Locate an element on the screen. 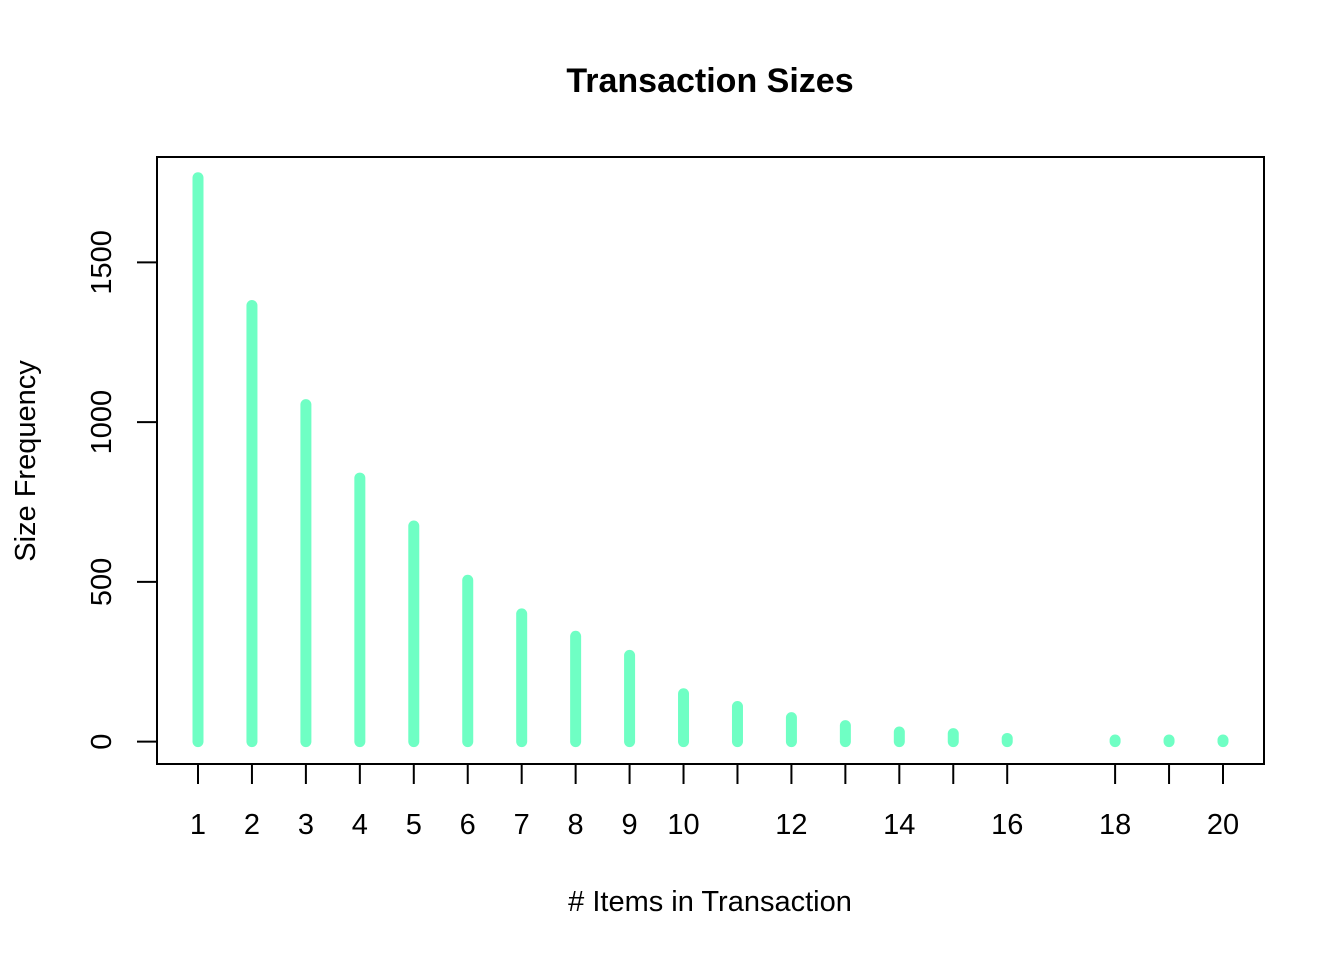  x-tick-label-4: 4 is located at coordinates (360, 825).